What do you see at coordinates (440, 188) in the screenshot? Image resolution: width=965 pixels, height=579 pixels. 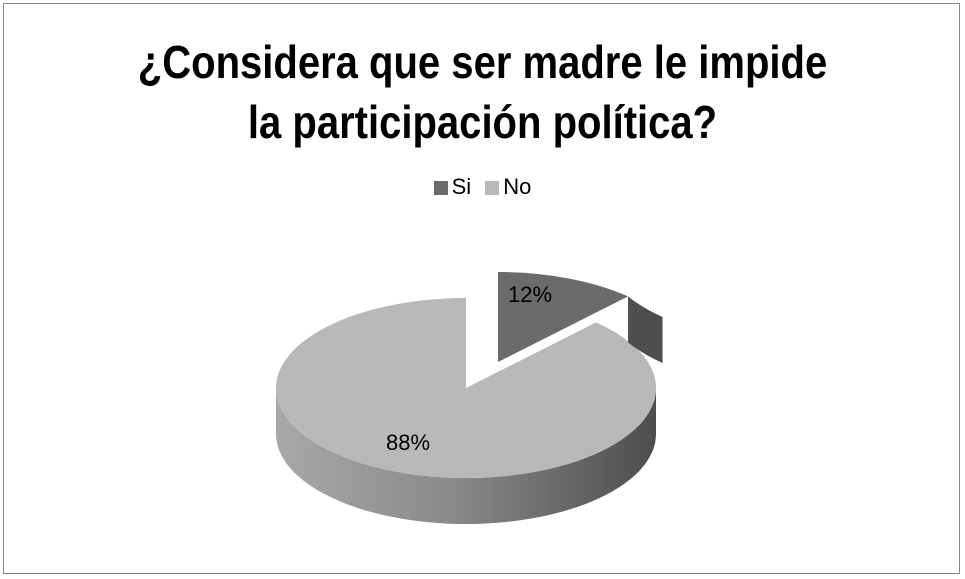 I see `legend-swatch-si` at bounding box center [440, 188].